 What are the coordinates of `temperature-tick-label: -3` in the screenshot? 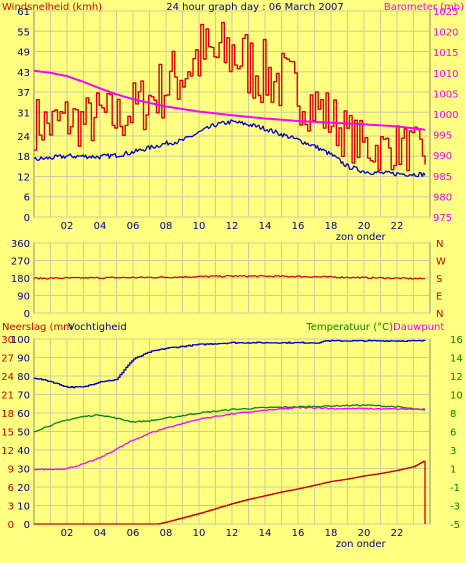 It's located at (455, 507).